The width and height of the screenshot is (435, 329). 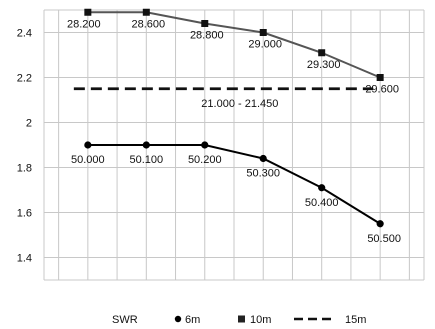 What do you see at coordinates (205, 160) in the screenshot?
I see `series-6m-data-label: 50.200` at bounding box center [205, 160].